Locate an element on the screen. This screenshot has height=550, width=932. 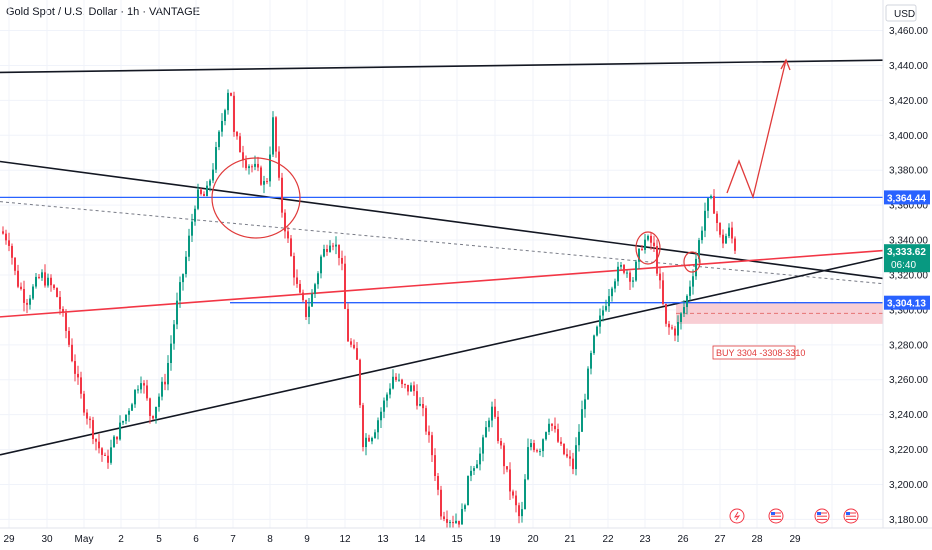
projection-path is located at coordinates (756, 129).